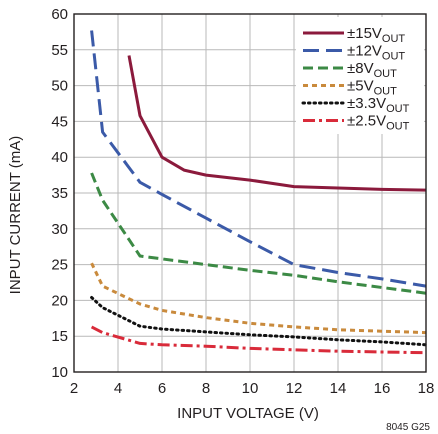  Describe the element at coordinates (59, 300) in the screenshot. I see `y-tick-label: 20` at that location.